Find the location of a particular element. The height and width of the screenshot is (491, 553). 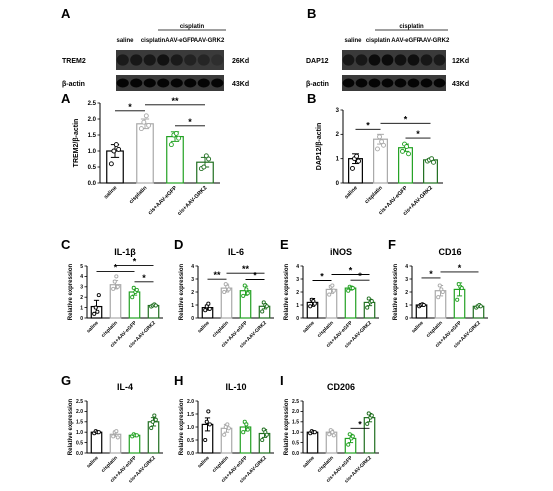

y-tick-label: 1.0 is located at coordinates (190, 428).